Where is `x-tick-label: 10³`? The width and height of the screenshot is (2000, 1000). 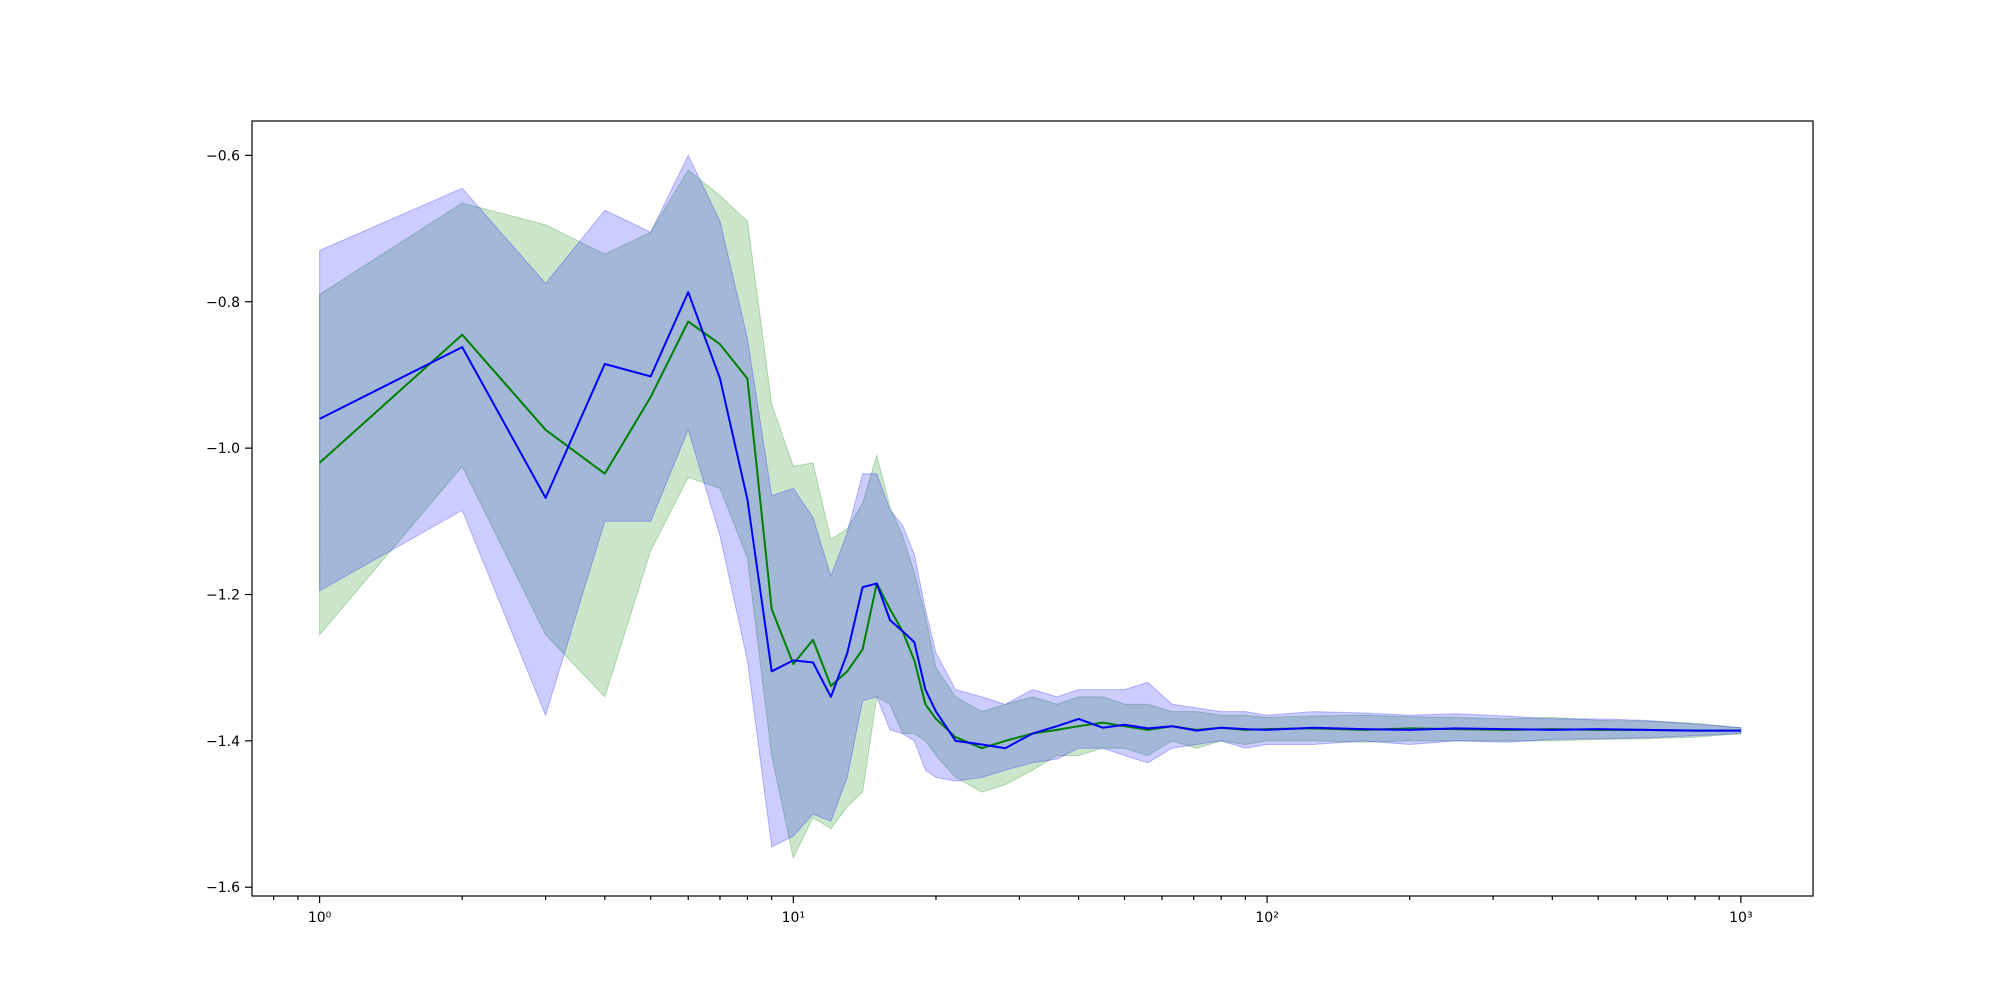
x-tick-label: 10³ is located at coordinates (1740, 918).